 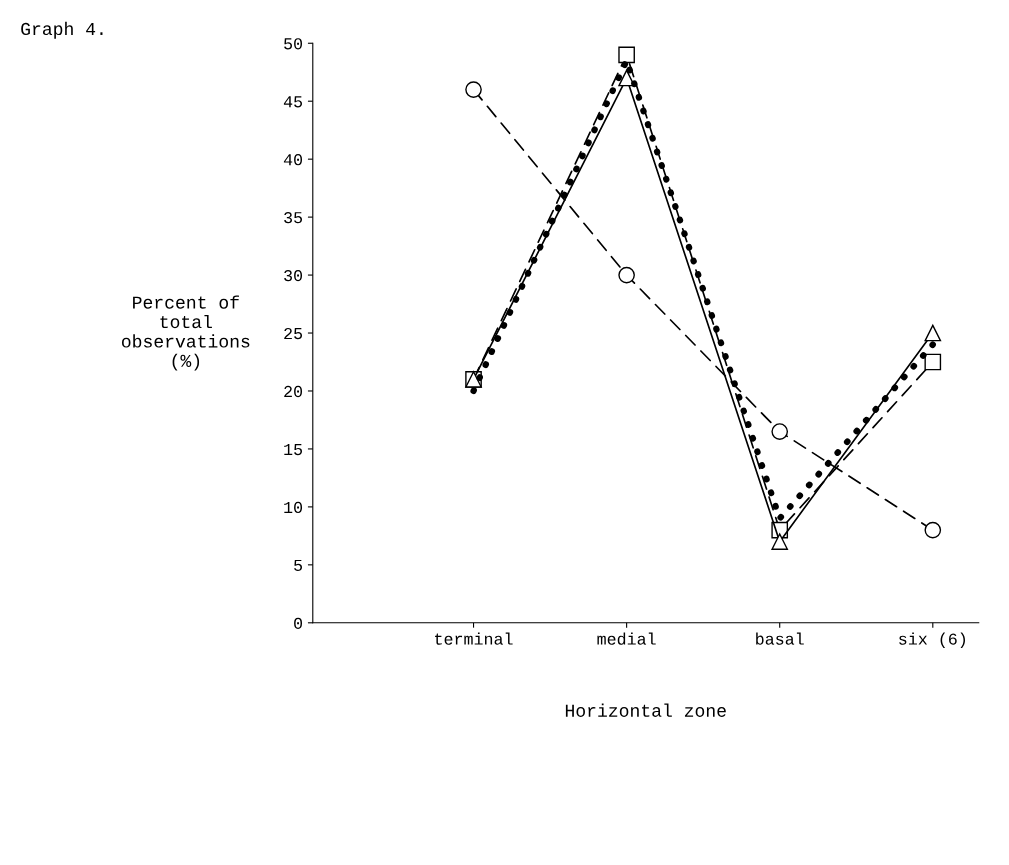 What do you see at coordinates (932, 640) in the screenshot?
I see `x-tick-label: six (6)` at bounding box center [932, 640].